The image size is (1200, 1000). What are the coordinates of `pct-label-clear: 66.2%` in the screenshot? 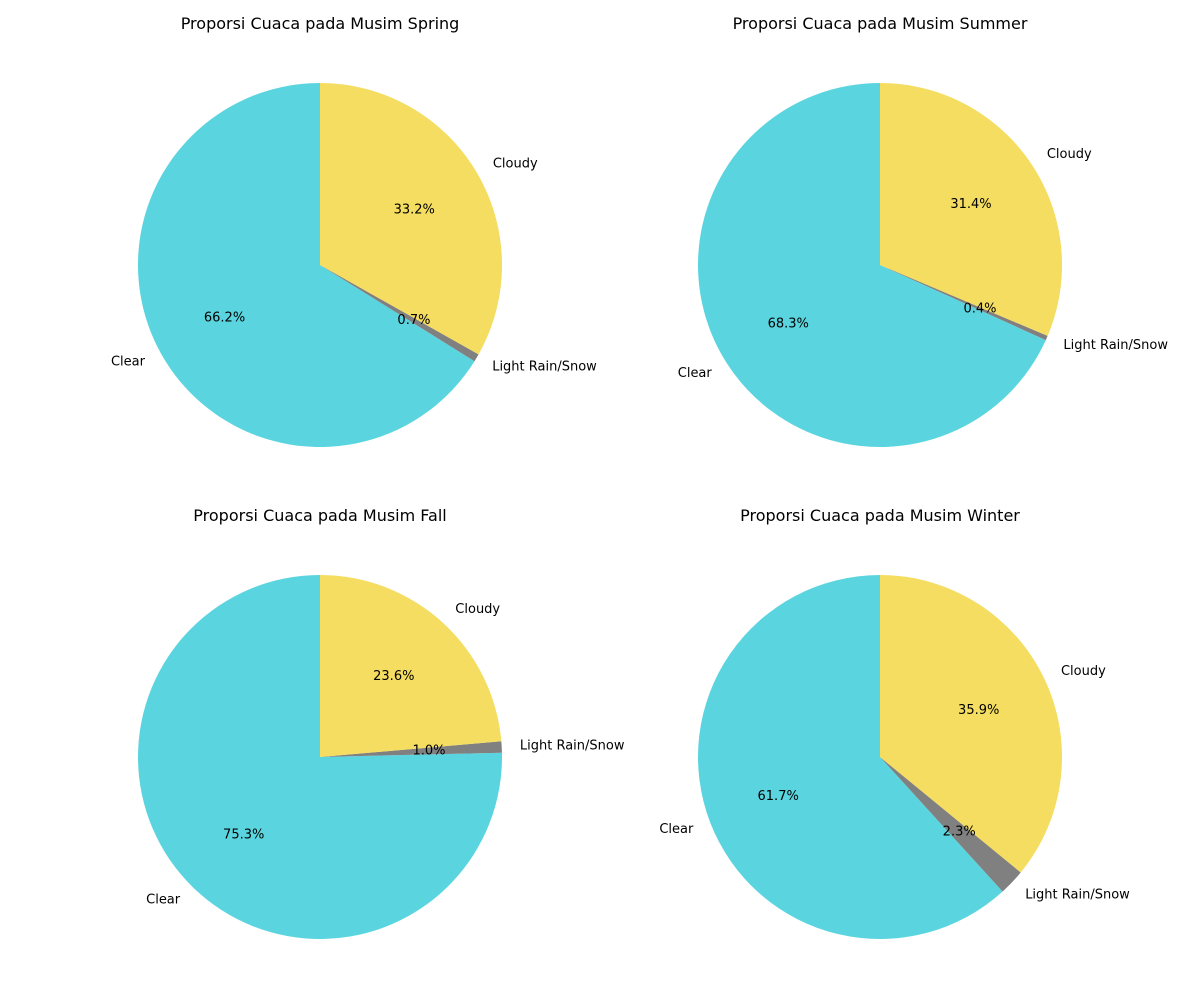 It's located at (224, 318).